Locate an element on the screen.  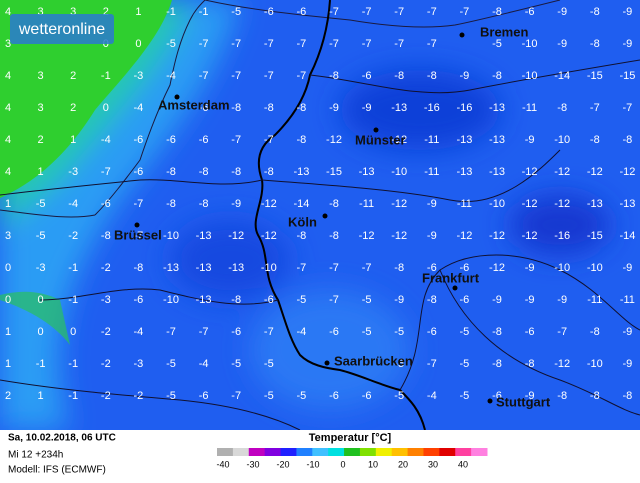
legend-tick-label: -40 is located at coordinates (222, 464).